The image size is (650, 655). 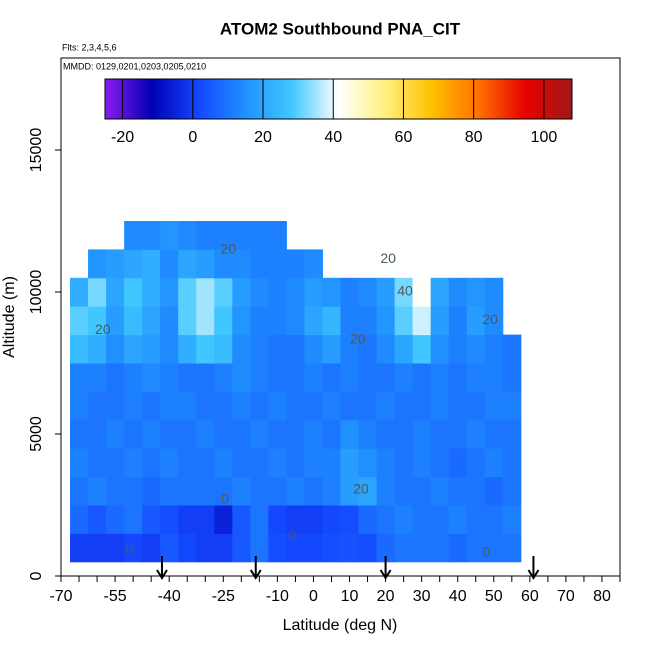 I want to click on x-tick-label: -55, so click(x=115, y=596).